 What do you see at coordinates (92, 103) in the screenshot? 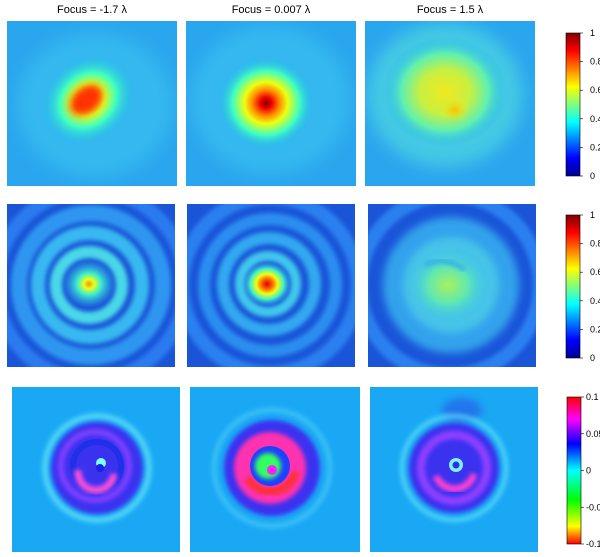
I see `heatmap-panel-r1c1` at bounding box center [92, 103].